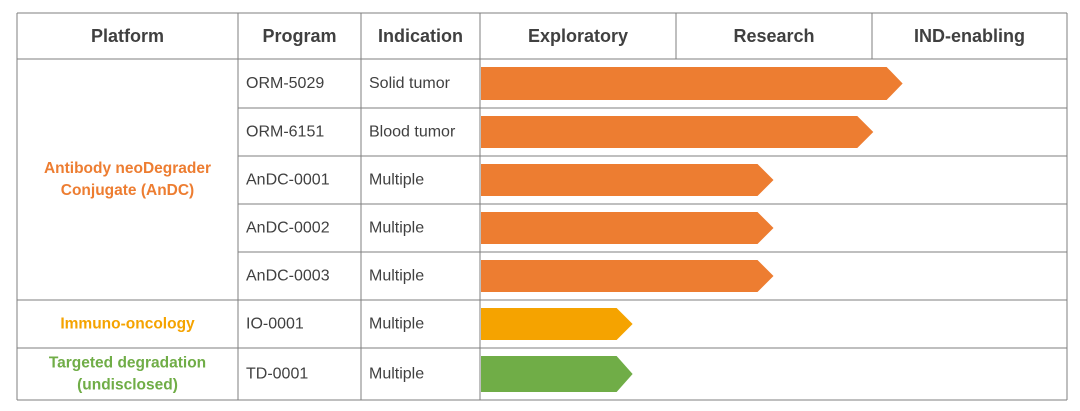 The height and width of the screenshot is (411, 1080). What do you see at coordinates (410, 83) in the screenshot?
I see `indication-label: Solid tumor` at bounding box center [410, 83].